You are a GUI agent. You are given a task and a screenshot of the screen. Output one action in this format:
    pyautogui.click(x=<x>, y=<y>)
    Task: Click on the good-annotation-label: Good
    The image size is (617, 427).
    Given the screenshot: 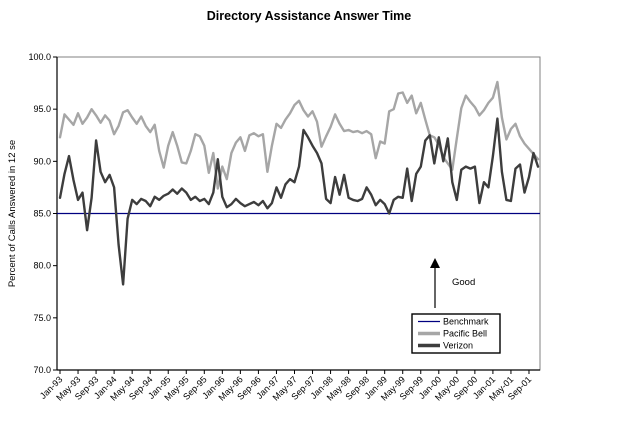 What is the action you would take?
    pyautogui.click(x=463, y=282)
    